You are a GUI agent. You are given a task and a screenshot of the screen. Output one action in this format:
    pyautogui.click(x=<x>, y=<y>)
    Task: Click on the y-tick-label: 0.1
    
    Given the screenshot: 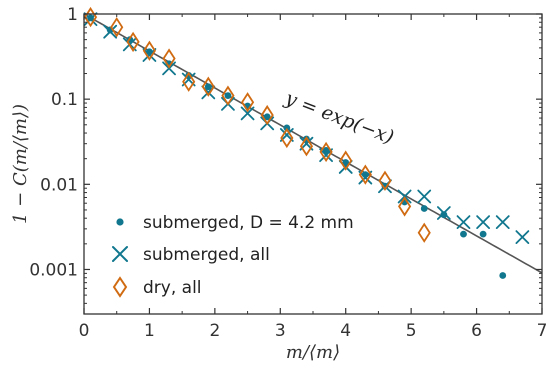 What is the action you would take?
    pyautogui.click(x=64, y=100)
    